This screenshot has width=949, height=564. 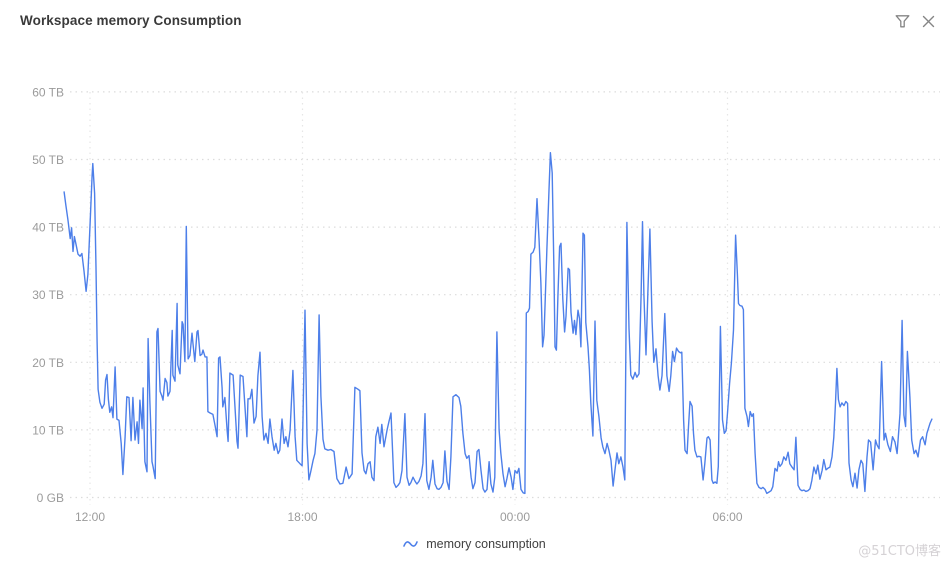 I want to click on sine-wave-icon, so click(x=411, y=544).